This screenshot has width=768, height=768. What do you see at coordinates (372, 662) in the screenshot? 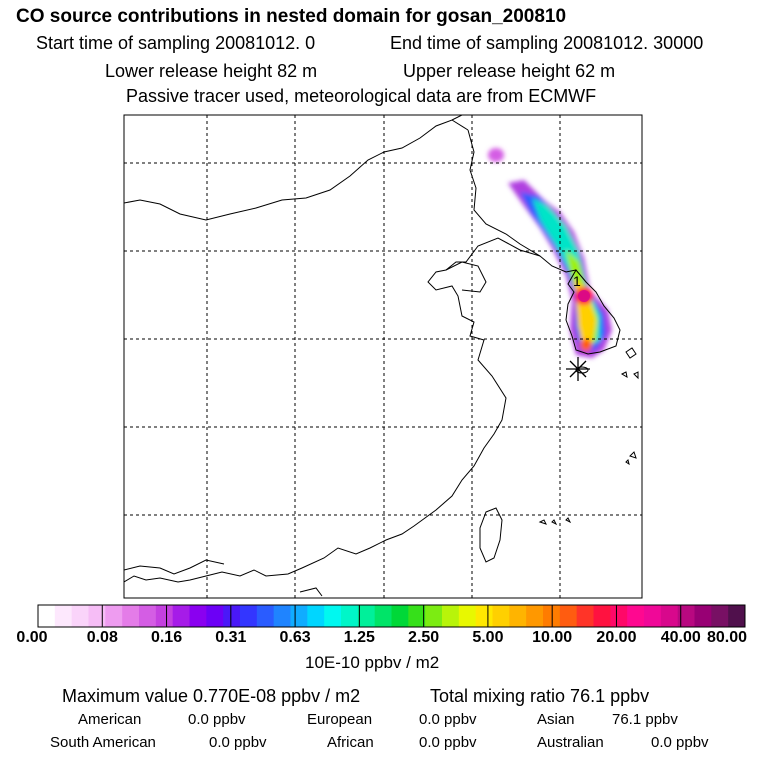
I see `colorbar-unit: 10E-10 ppbv / m2` at bounding box center [372, 662].